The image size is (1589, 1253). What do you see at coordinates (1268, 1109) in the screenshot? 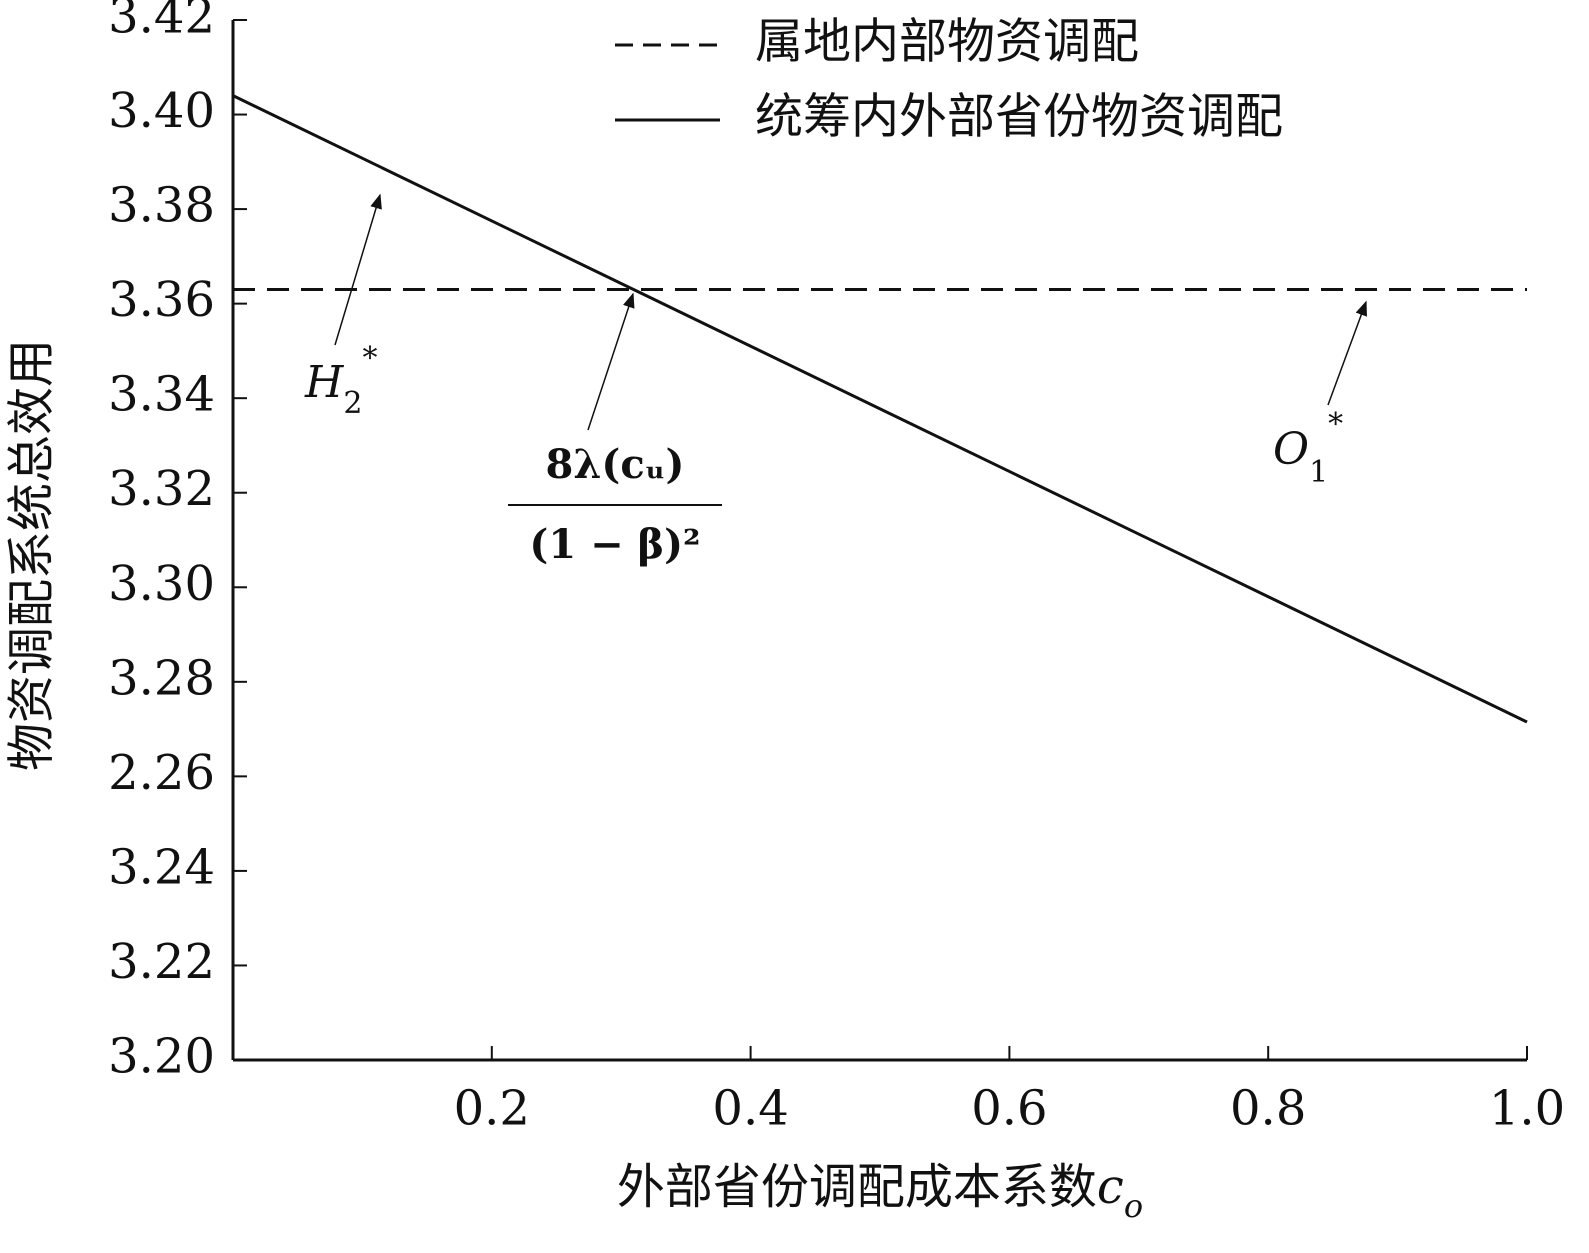
I see `x-tick-label: 0.8` at bounding box center [1268, 1109].